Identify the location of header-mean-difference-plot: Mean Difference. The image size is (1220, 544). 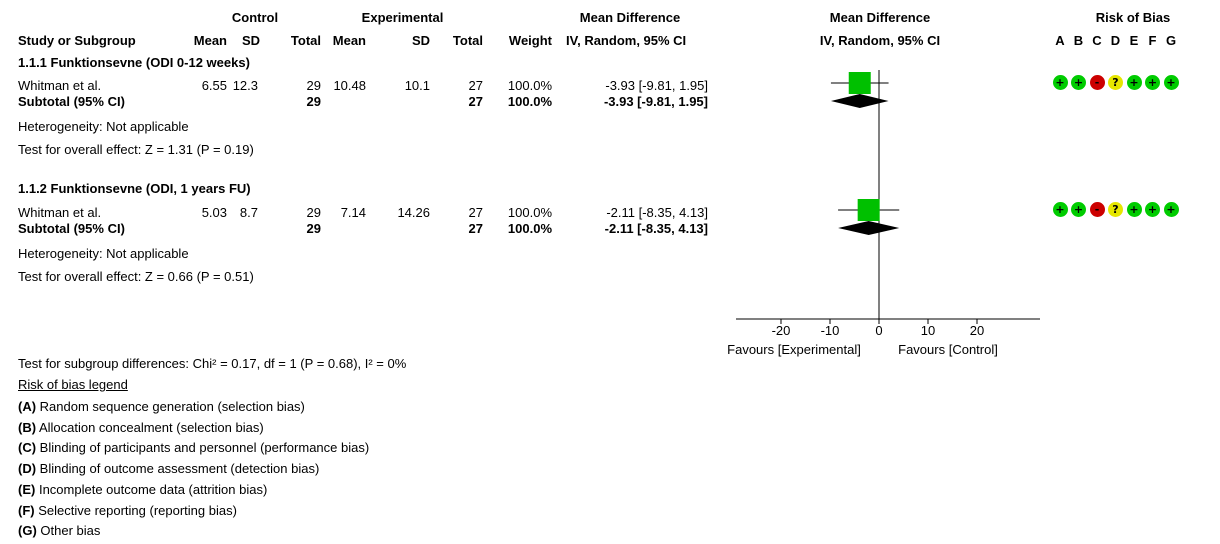
(880, 17).